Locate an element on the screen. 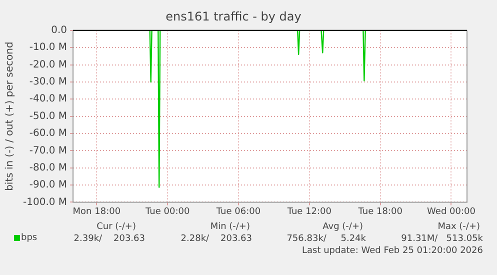  x-tick-label: Tue 12:00 is located at coordinates (309, 211).